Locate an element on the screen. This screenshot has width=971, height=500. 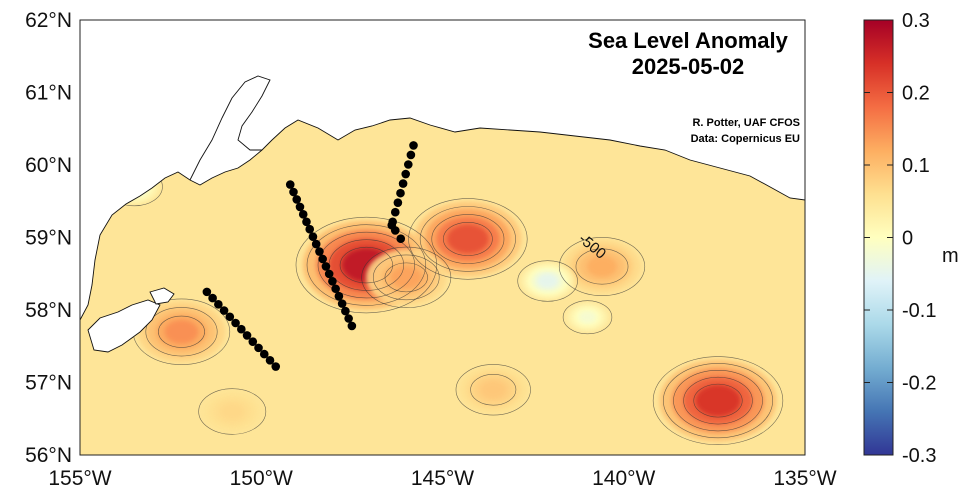
kodiak-island is located at coordinates (124, 326).